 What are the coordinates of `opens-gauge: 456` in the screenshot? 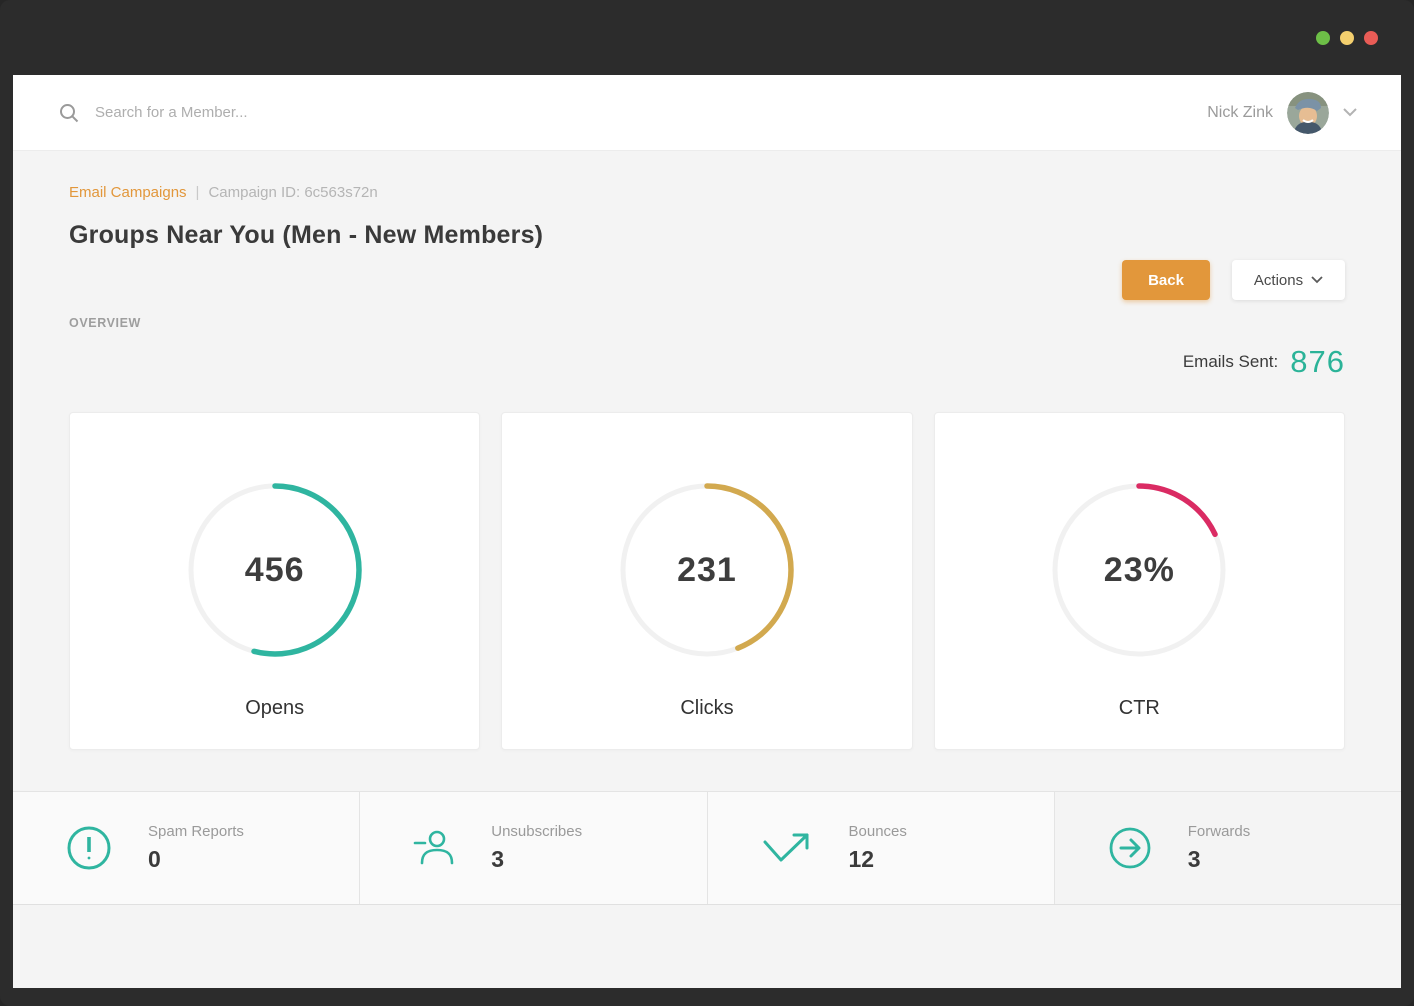 It's located at (275, 570).